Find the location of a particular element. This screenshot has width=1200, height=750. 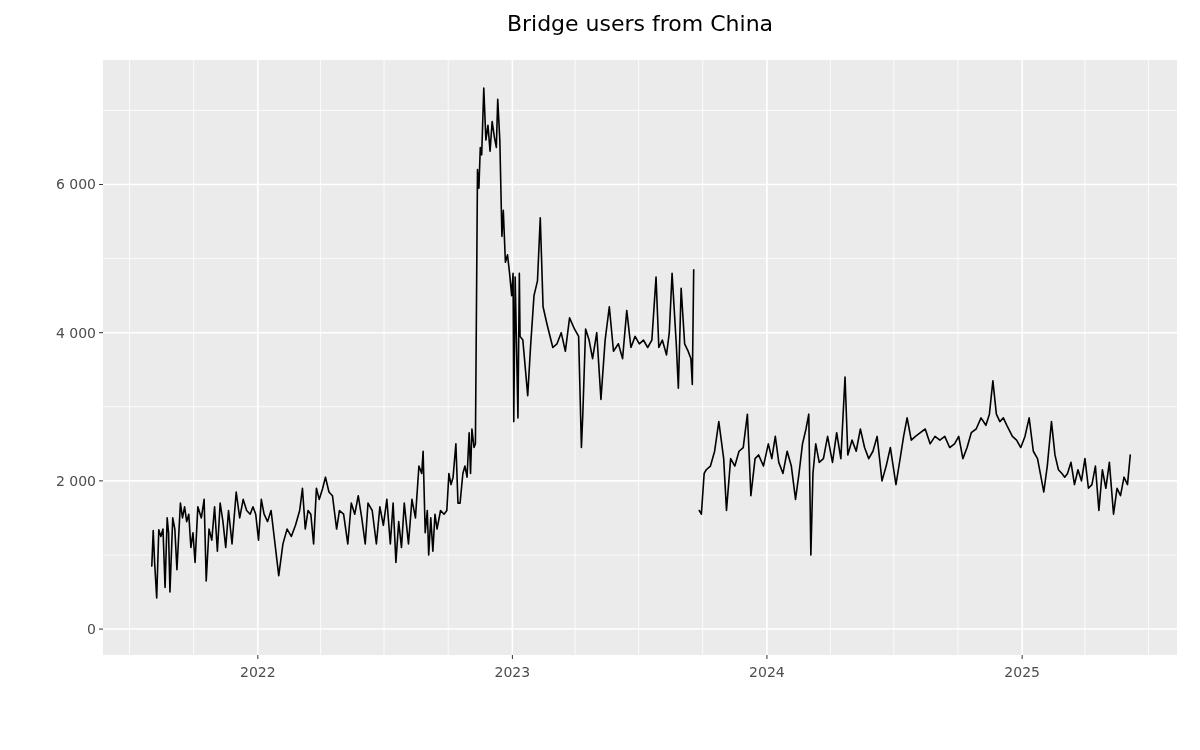

x-tick-label: 2022 is located at coordinates (258, 672).